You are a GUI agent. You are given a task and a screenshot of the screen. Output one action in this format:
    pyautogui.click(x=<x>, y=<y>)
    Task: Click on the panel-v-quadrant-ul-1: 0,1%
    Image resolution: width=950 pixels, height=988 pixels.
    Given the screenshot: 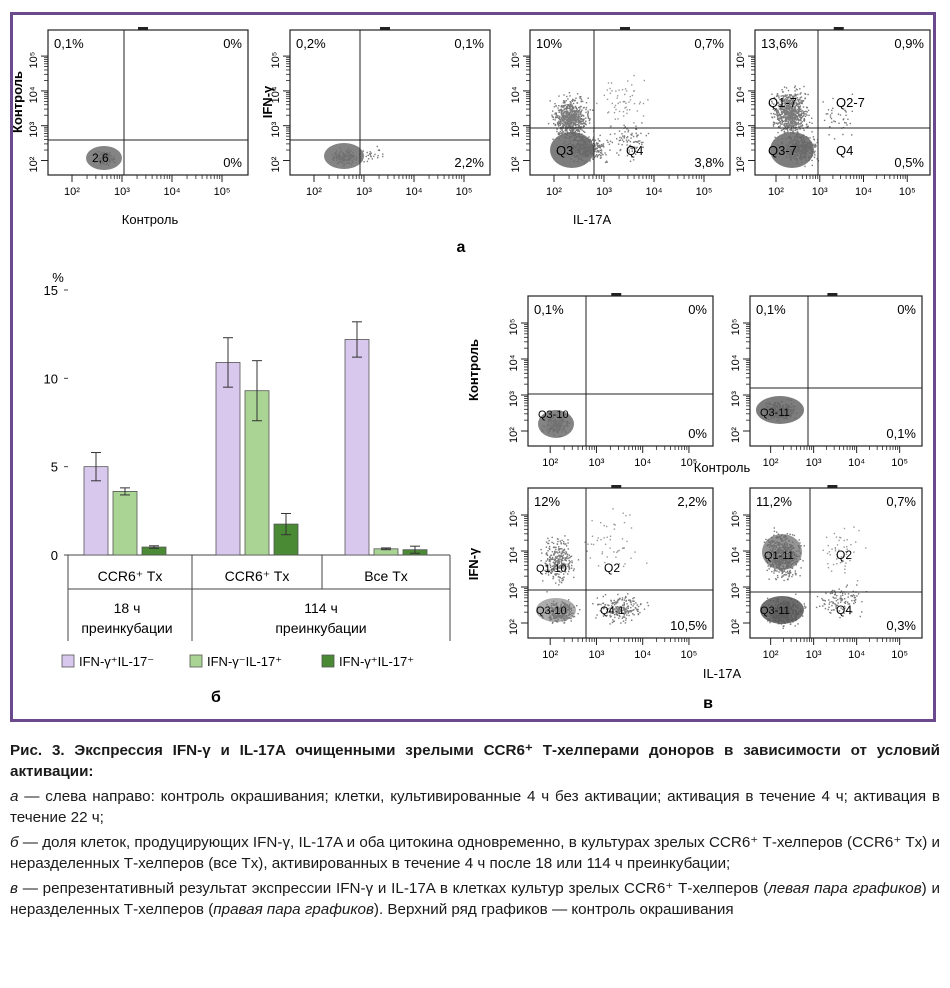 What is the action you would take?
    pyautogui.click(x=771, y=309)
    